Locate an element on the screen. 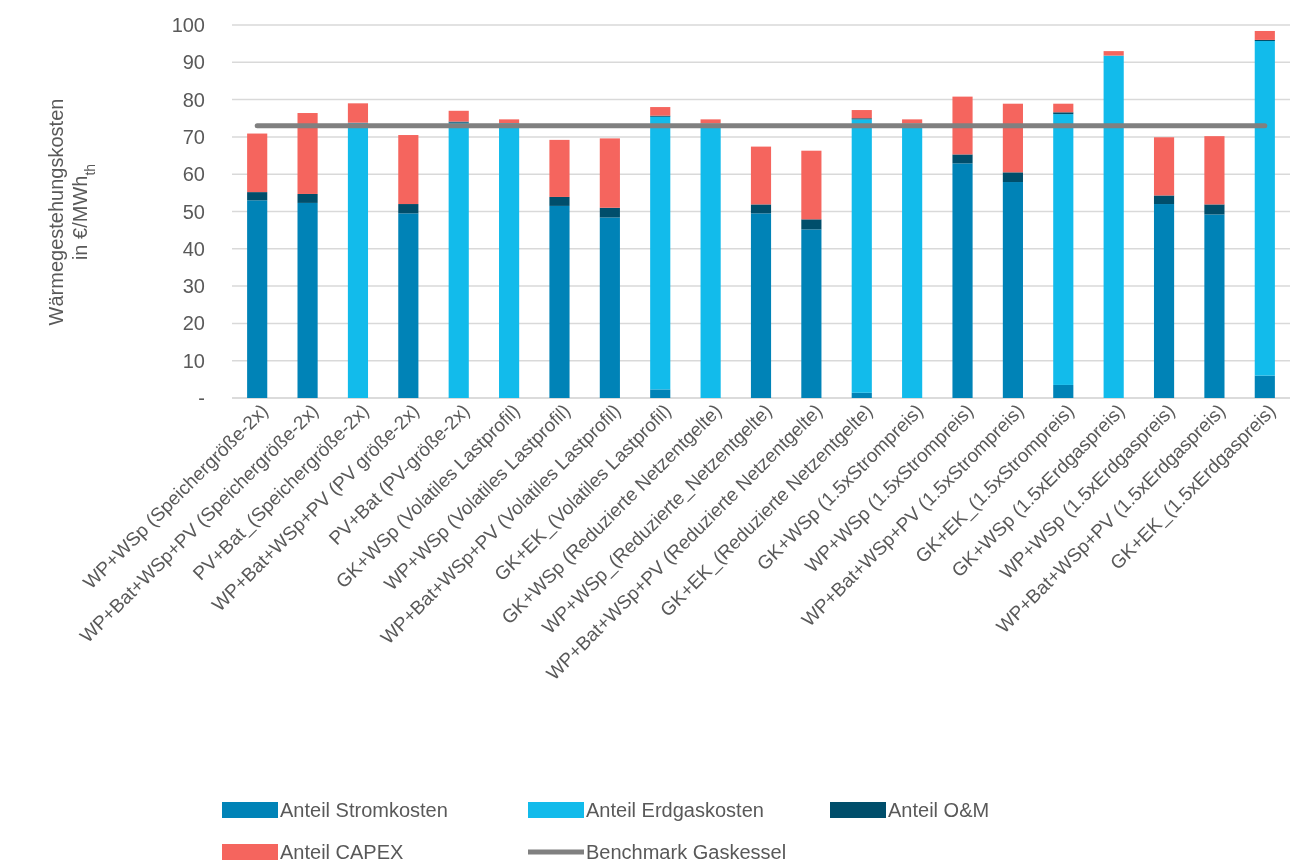 This screenshot has height=863, width=1290. y-tick-label: 90 is located at coordinates (193, 62).